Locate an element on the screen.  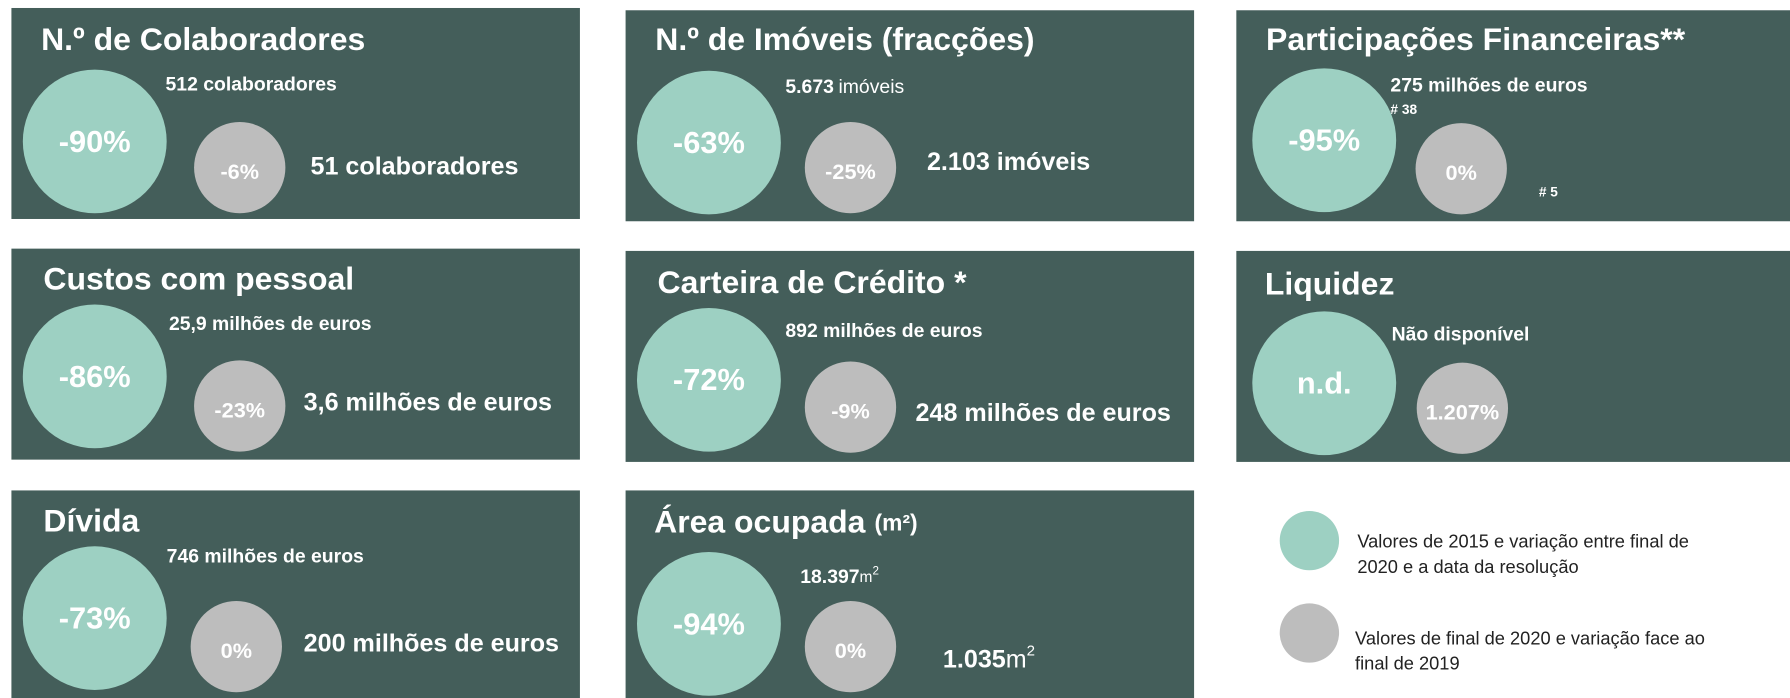
note: # 38 is located at coordinates (1403, 109).